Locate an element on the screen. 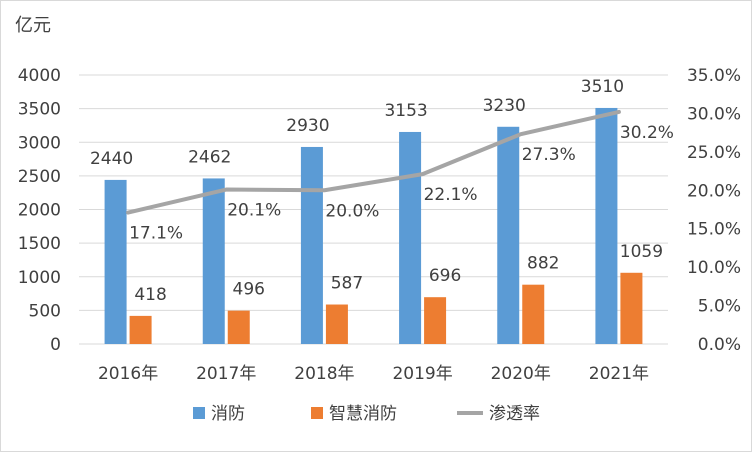  legend-item-smart-fire-protection: 智慧消防 is located at coordinates (354, 414).